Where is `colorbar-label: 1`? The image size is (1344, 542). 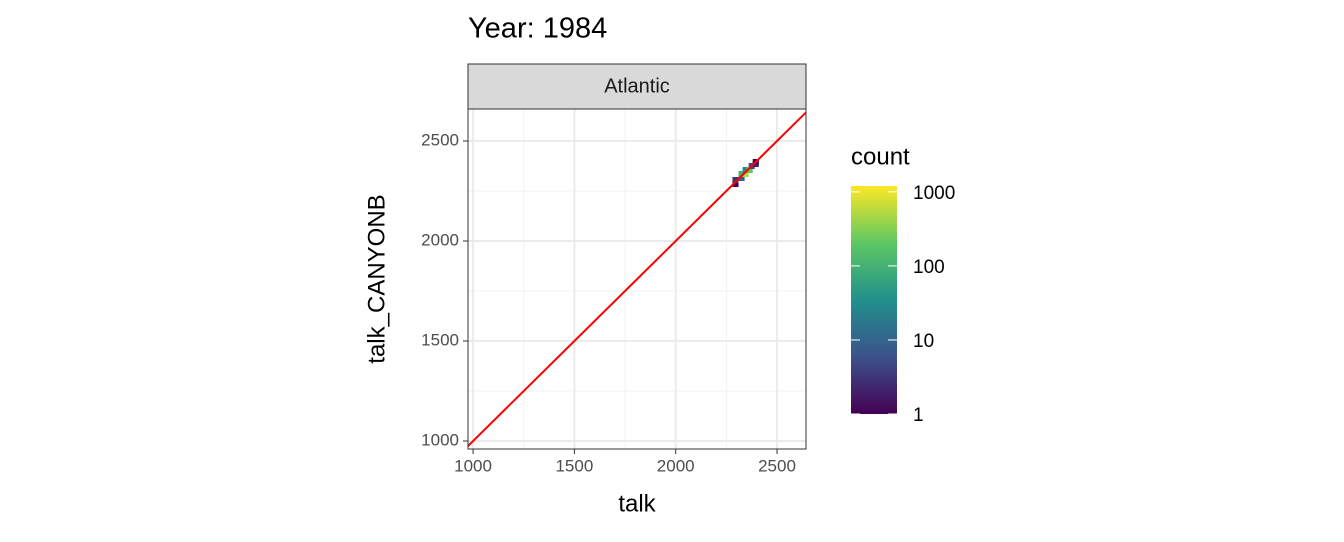 colorbar-label: 1 is located at coordinates (918, 415).